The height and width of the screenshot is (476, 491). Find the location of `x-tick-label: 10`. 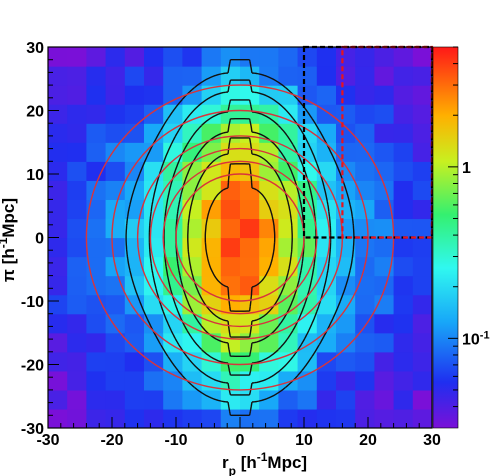

x-tick-label: 10 is located at coordinates (304, 440).